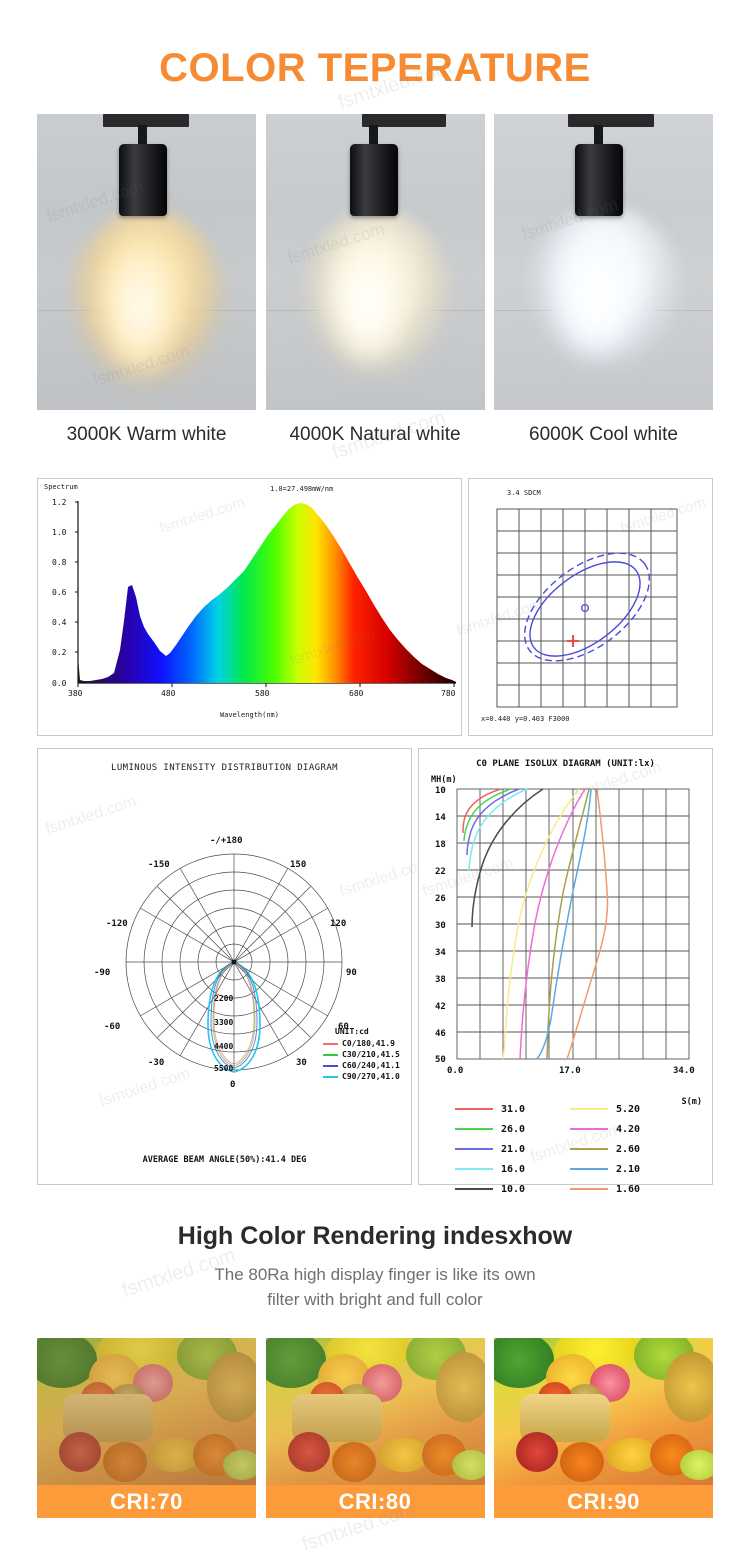  What do you see at coordinates (571, 1071) in the screenshot?
I see `isolux-x-ticks: 0.0 17.0 34.0` at bounding box center [571, 1071].